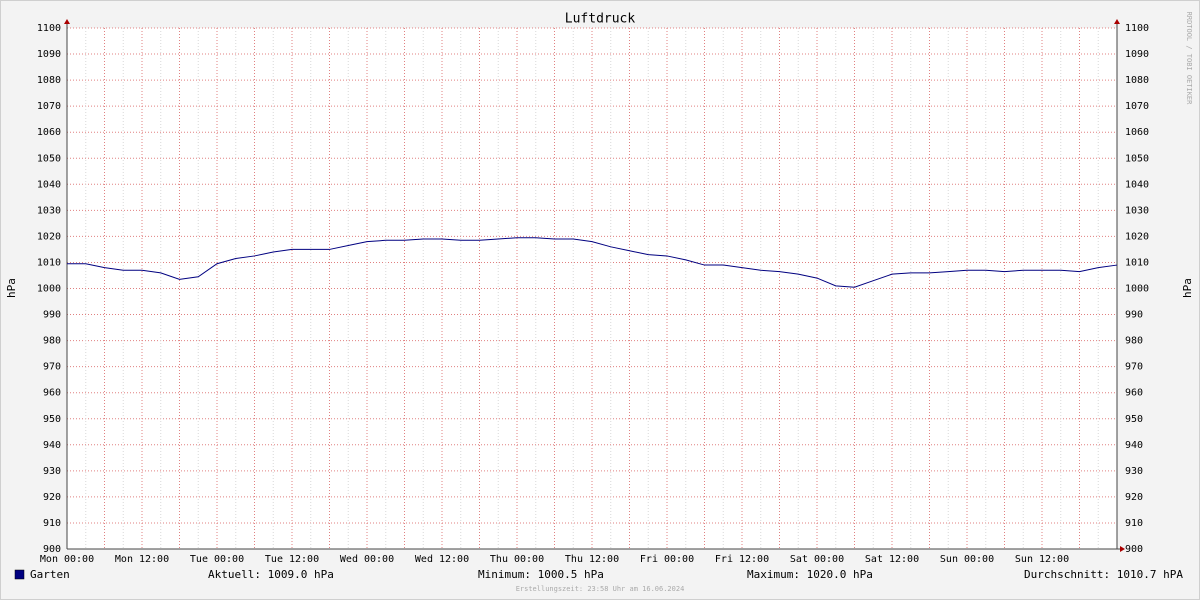 This screenshot has height=600, width=1200. Describe the element at coordinates (271, 574) in the screenshot. I see `legend-stat: Aktuell: 1009.0 hPa` at that location.